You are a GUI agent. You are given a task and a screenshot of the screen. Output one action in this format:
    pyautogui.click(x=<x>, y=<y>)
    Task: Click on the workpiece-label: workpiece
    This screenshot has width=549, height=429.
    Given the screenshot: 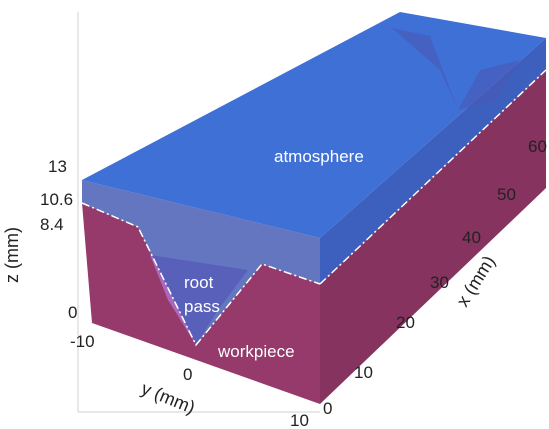 What is the action you would take?
    pyautogui.click(x=256, y=351)
    